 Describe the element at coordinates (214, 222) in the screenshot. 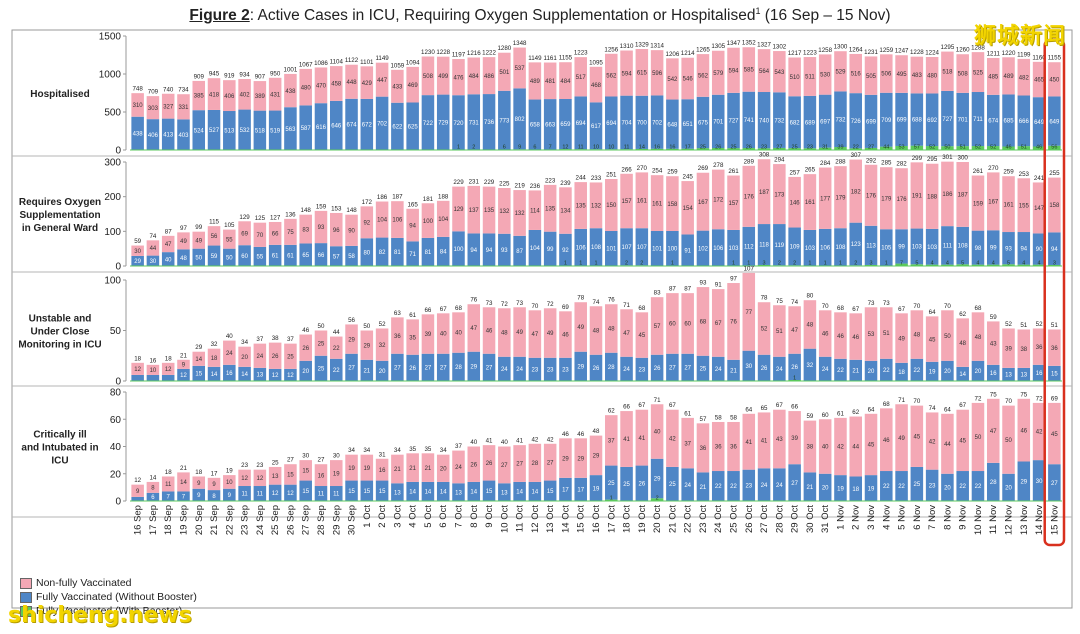

I see `data-label-total: 115` at that location.